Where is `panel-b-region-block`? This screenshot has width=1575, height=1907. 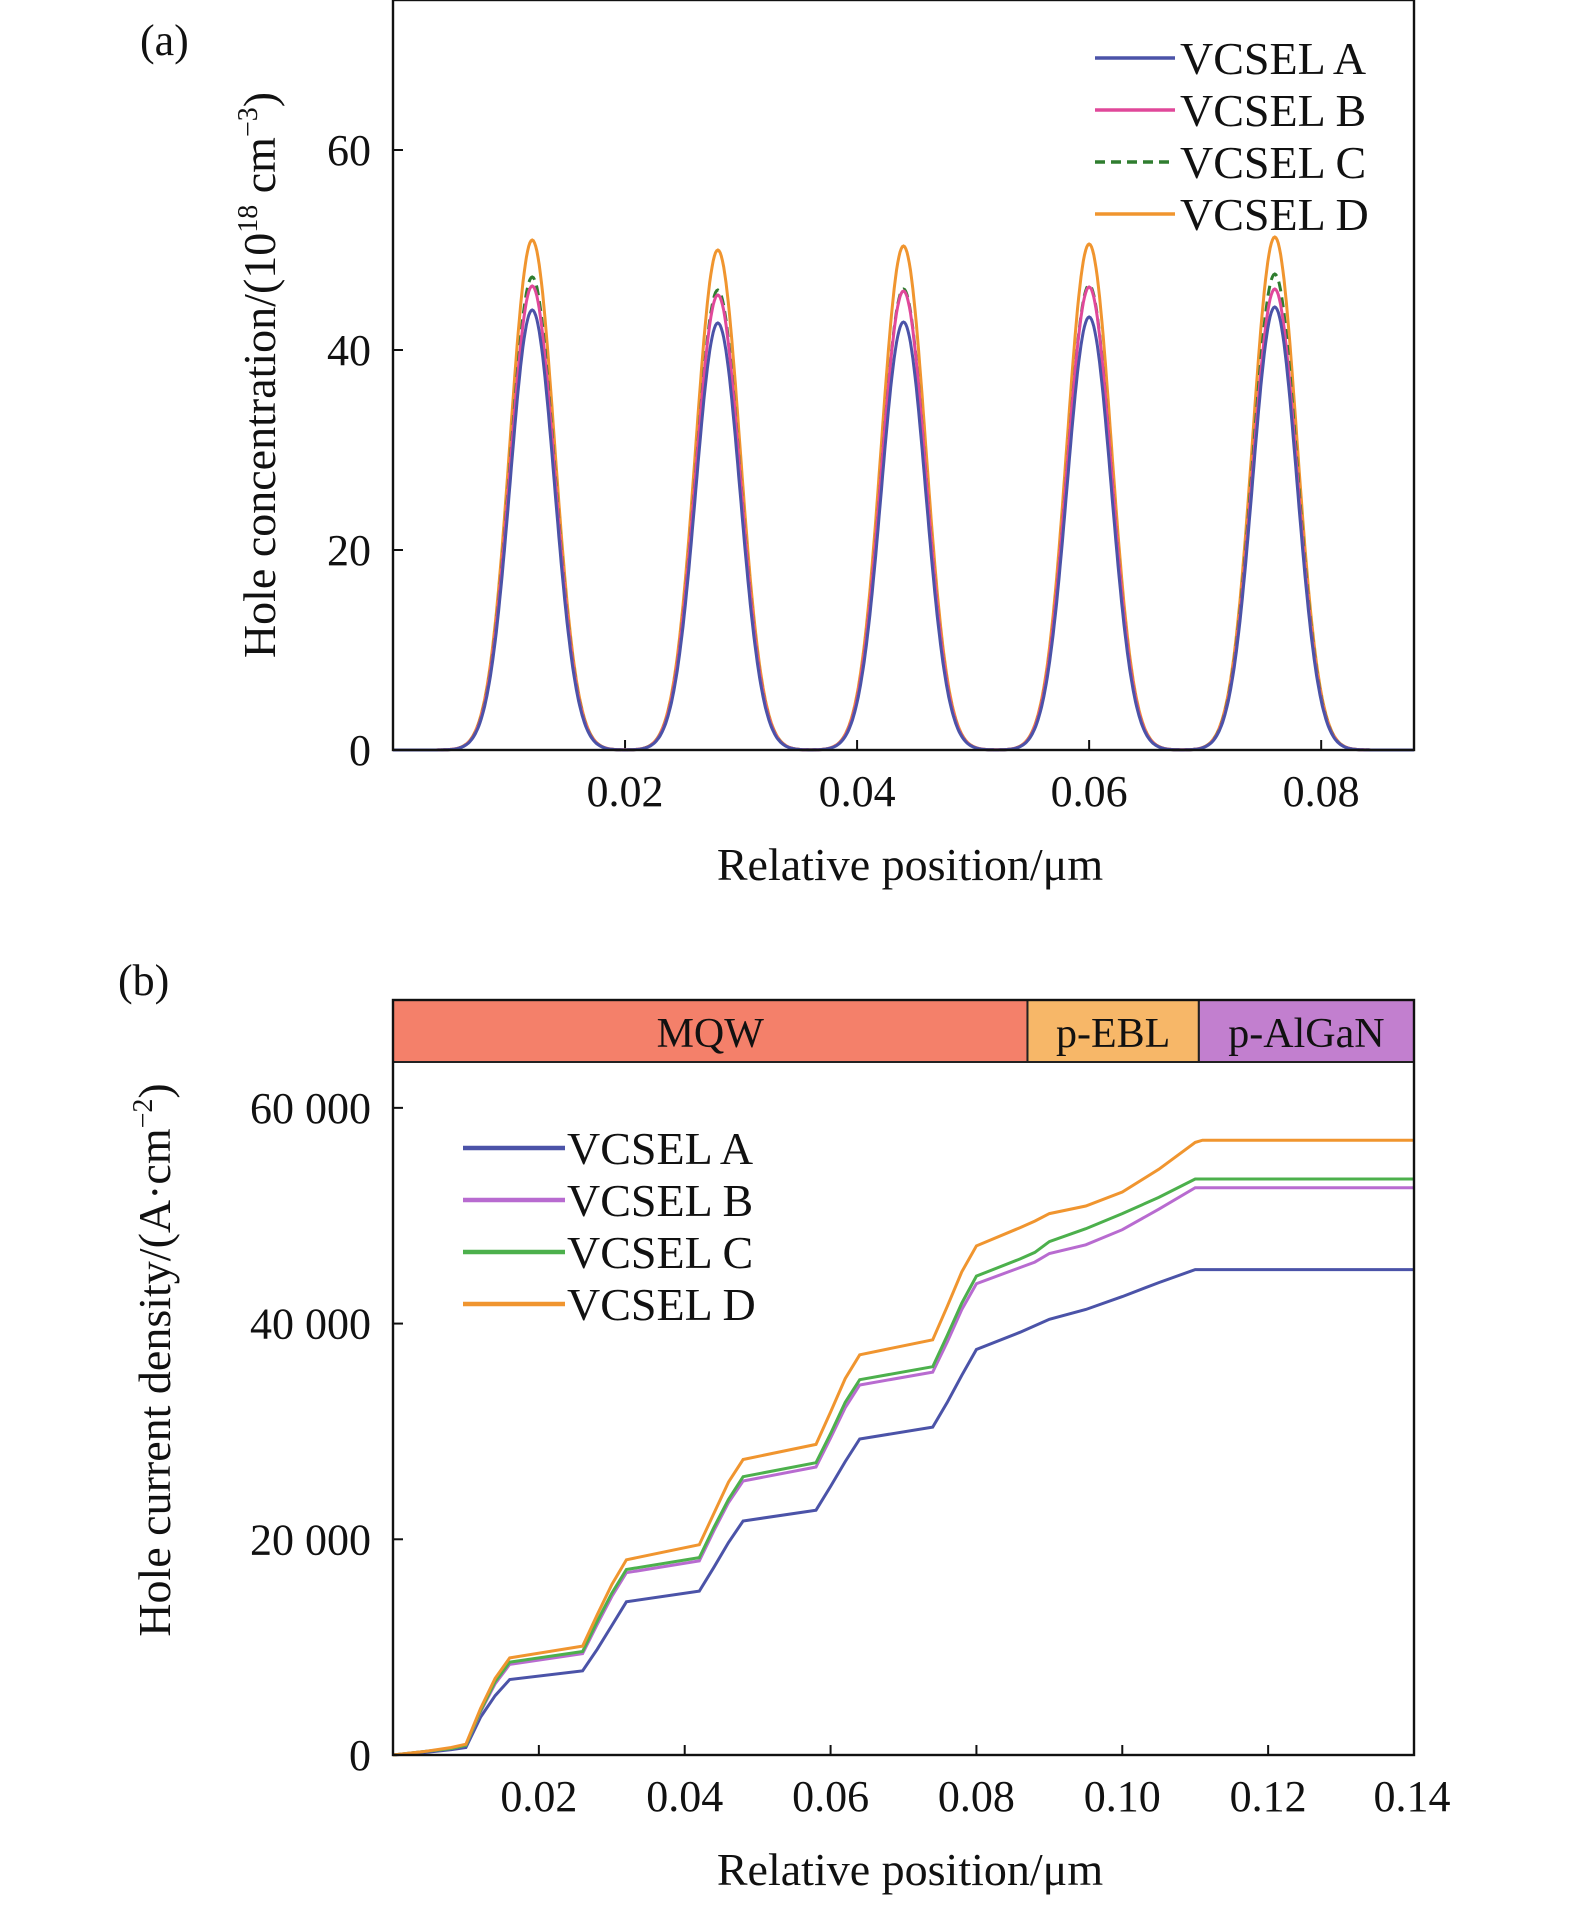 panel-b-region-block is located at coordinates (1306, 1031).